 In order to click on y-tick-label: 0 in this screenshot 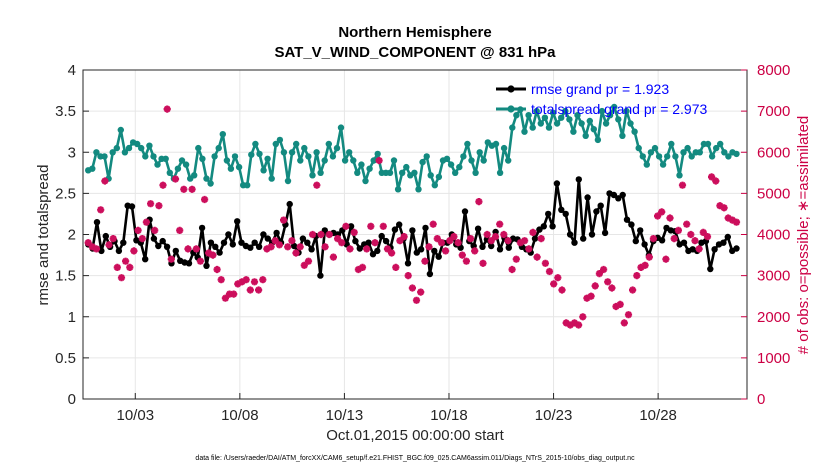, I will do `click(72, 399)`.